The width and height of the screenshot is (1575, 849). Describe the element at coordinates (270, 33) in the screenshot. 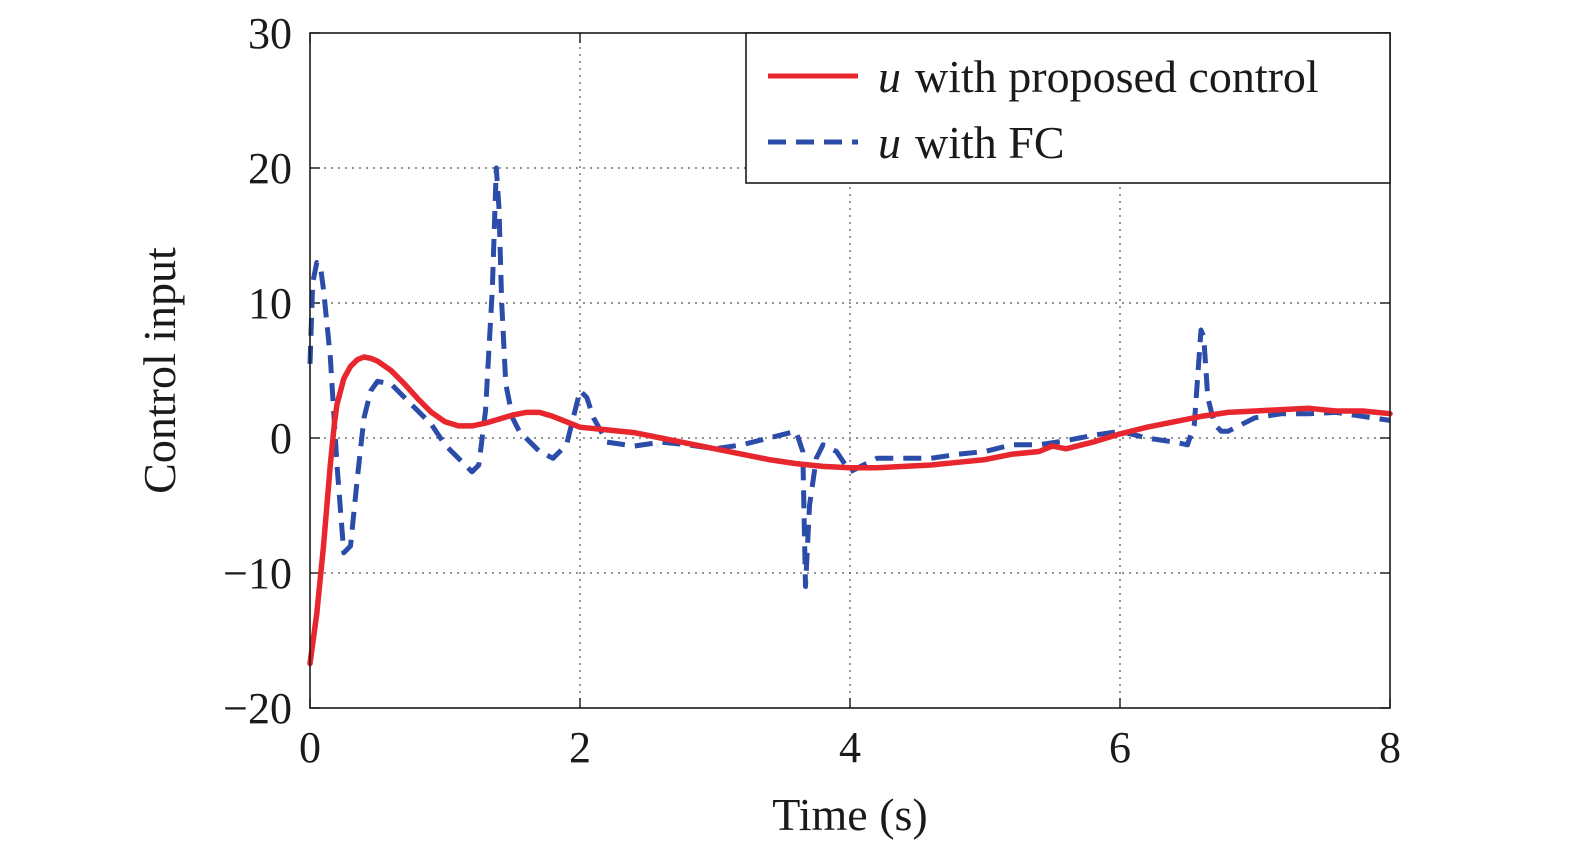

I see `y-tick-label: 30` at that location.